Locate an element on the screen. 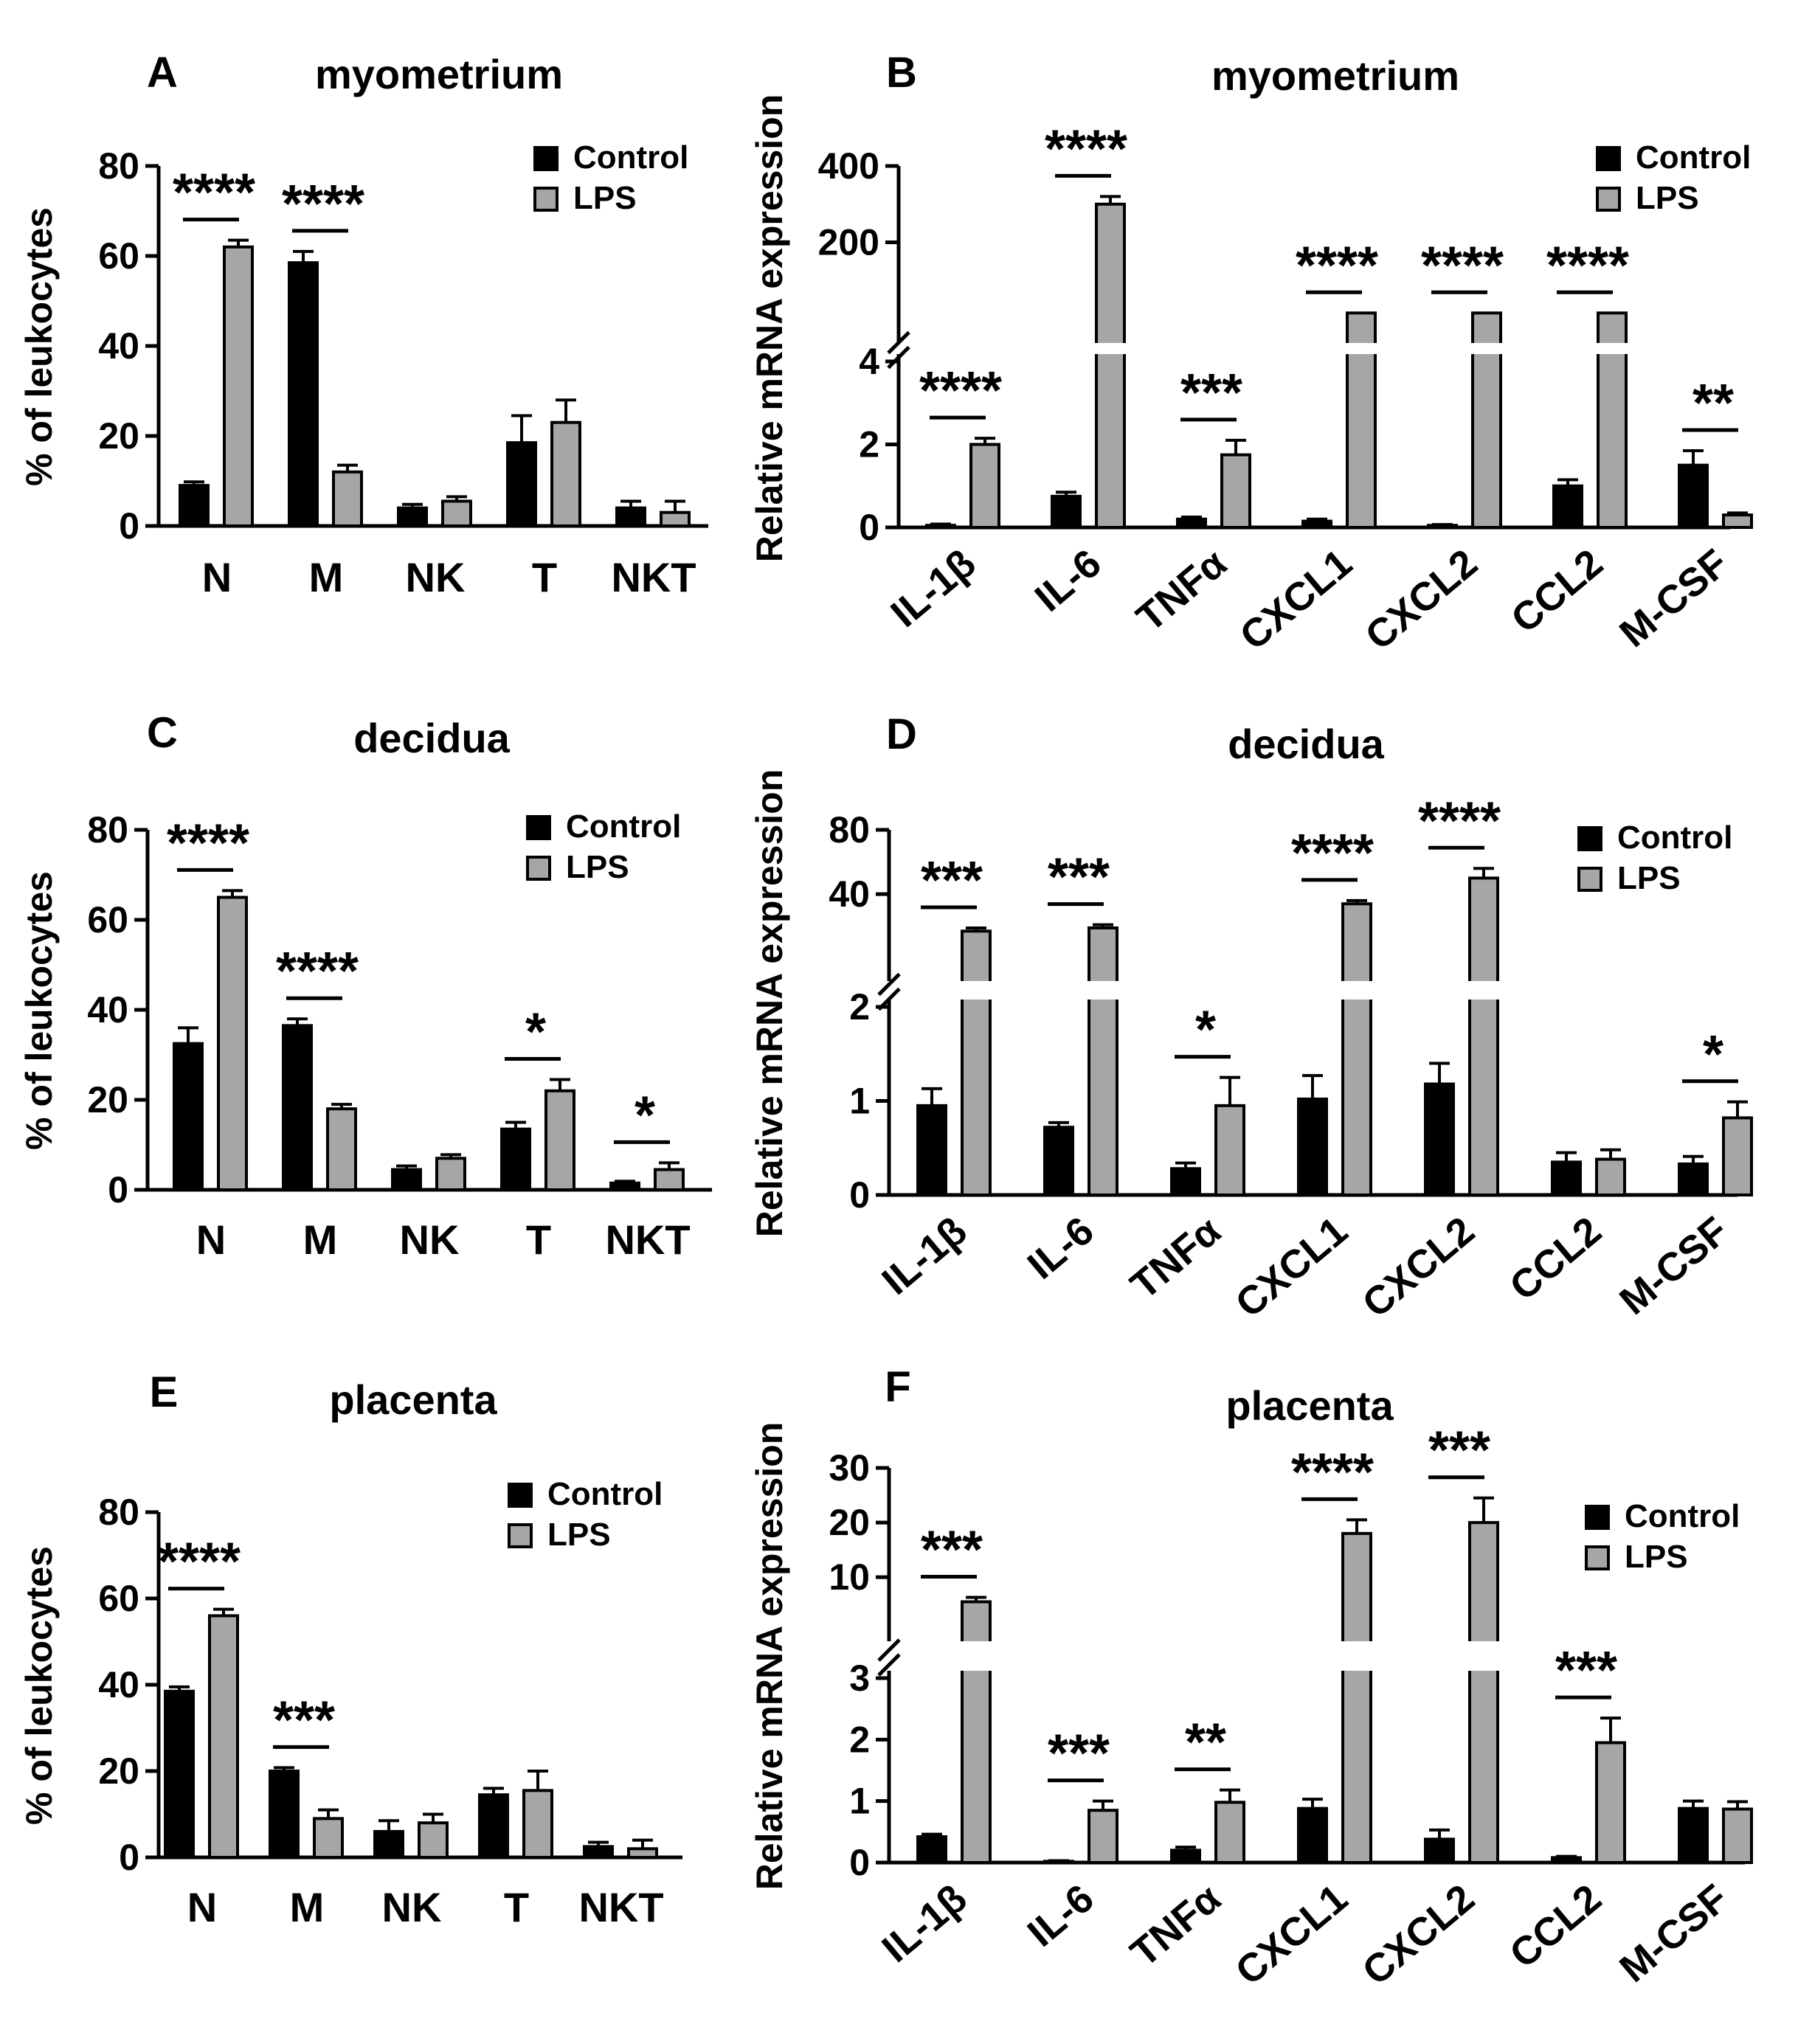 The width and height of the screenshot is (1798, 2044). chart-title: myometrium is located at coordinates (439, 74).